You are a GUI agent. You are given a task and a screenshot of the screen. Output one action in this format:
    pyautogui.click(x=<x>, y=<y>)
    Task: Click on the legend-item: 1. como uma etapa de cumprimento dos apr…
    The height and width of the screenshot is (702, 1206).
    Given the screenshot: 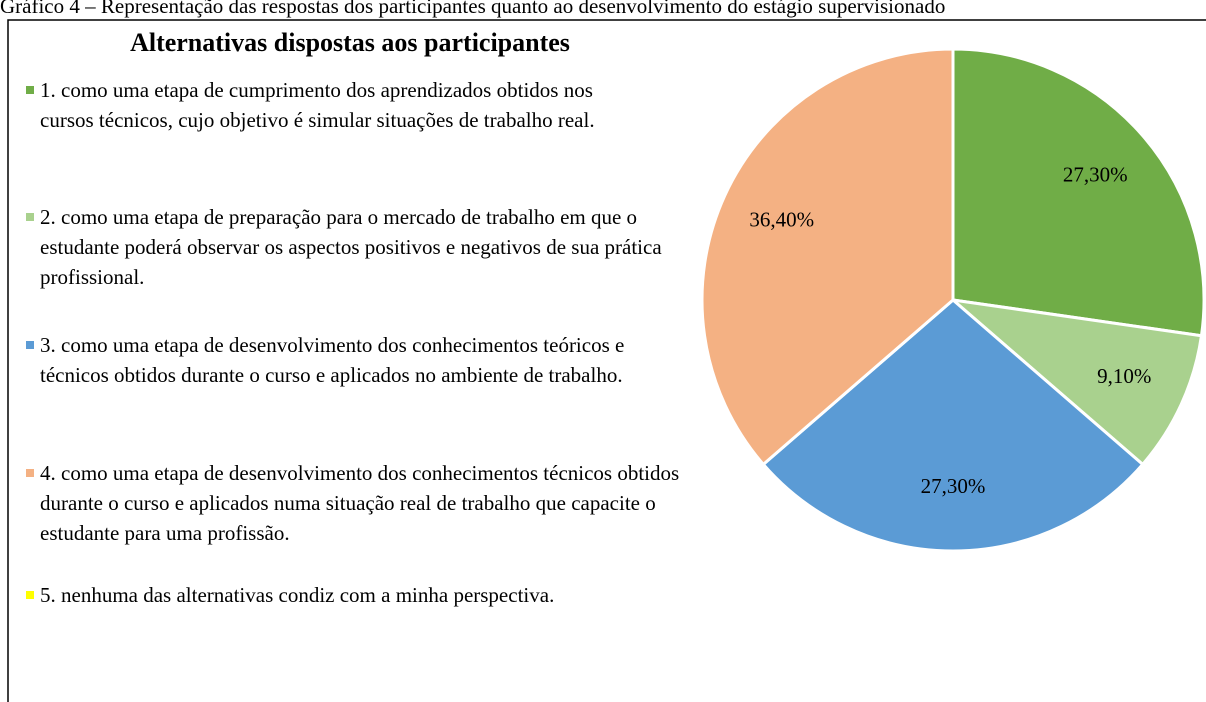 What is the action you would take?
    pyautogui.click(x=337, y=105)
    